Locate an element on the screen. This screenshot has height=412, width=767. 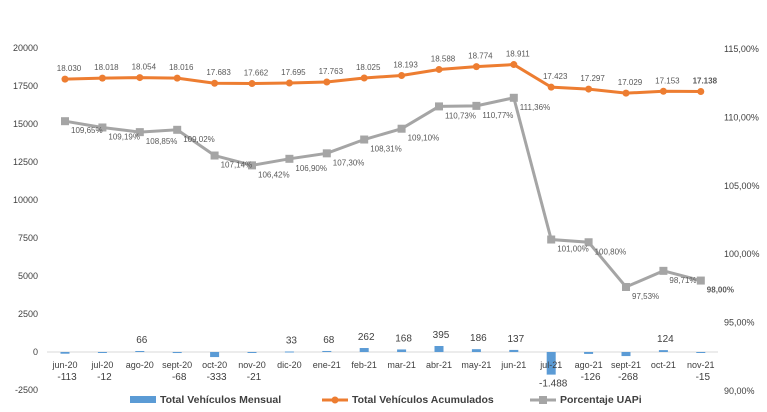
x-category-label: oct-20 is located at coordinates (214, 365).